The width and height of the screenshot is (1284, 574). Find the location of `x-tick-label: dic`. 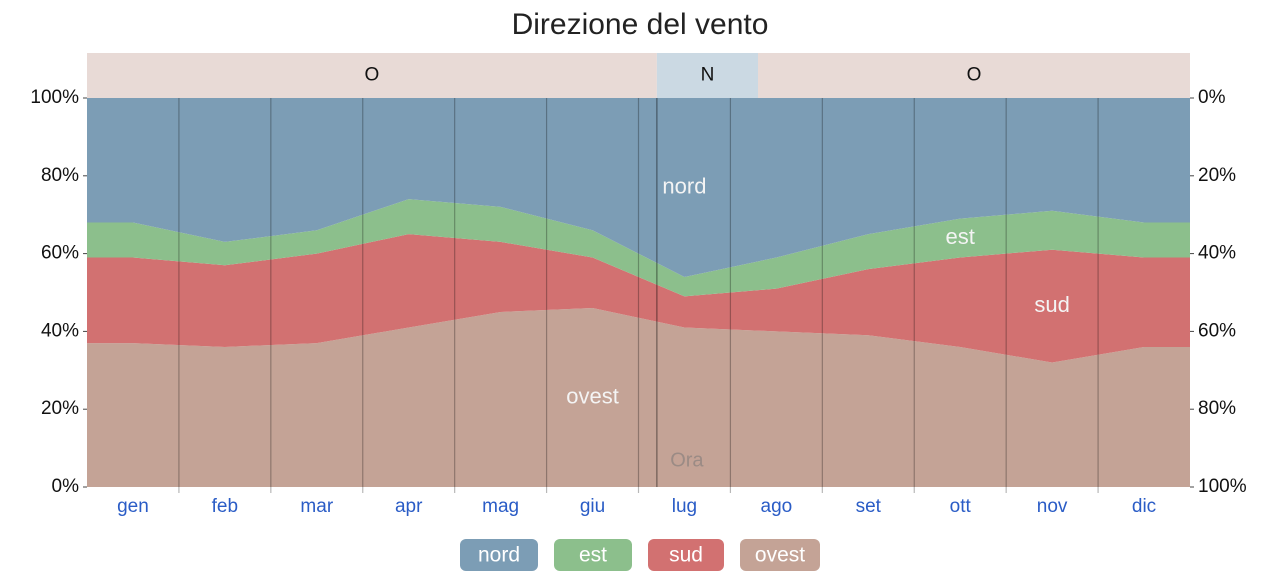

x-tick-label: dic is located at coordinates (1144, 506).